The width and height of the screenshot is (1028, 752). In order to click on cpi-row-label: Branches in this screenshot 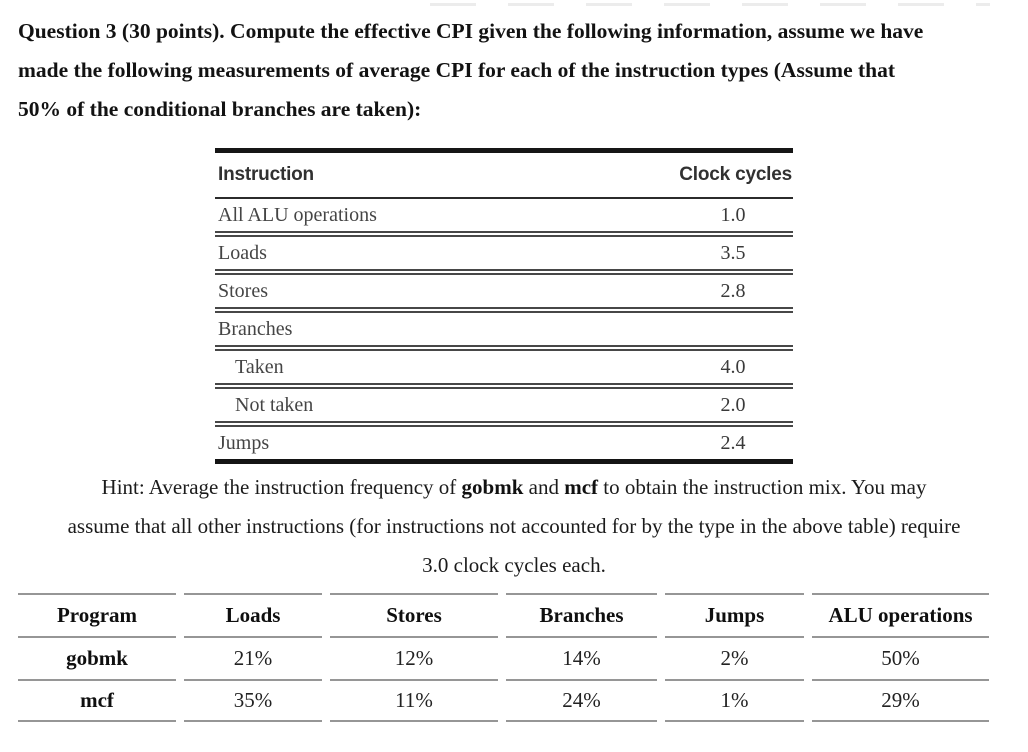, I will do `click(444, 330)`.